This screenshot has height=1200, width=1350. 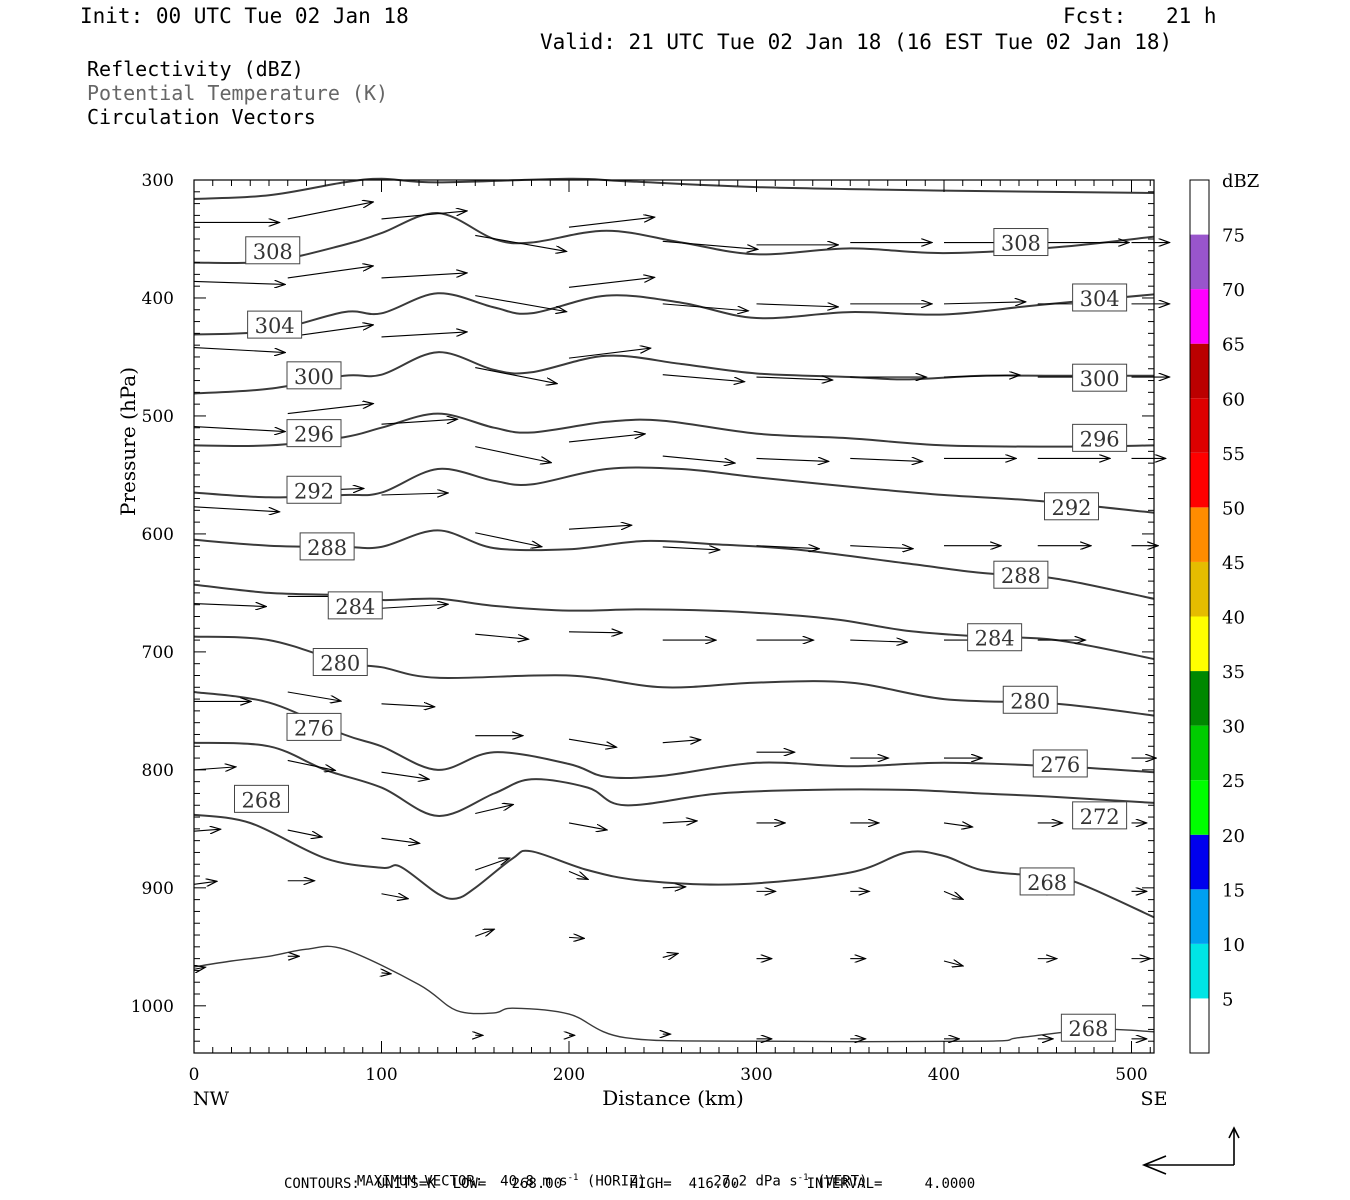 I want to click on max-vector-label: MAXIMUM VECTOR:, so click(x=420, y=1181).